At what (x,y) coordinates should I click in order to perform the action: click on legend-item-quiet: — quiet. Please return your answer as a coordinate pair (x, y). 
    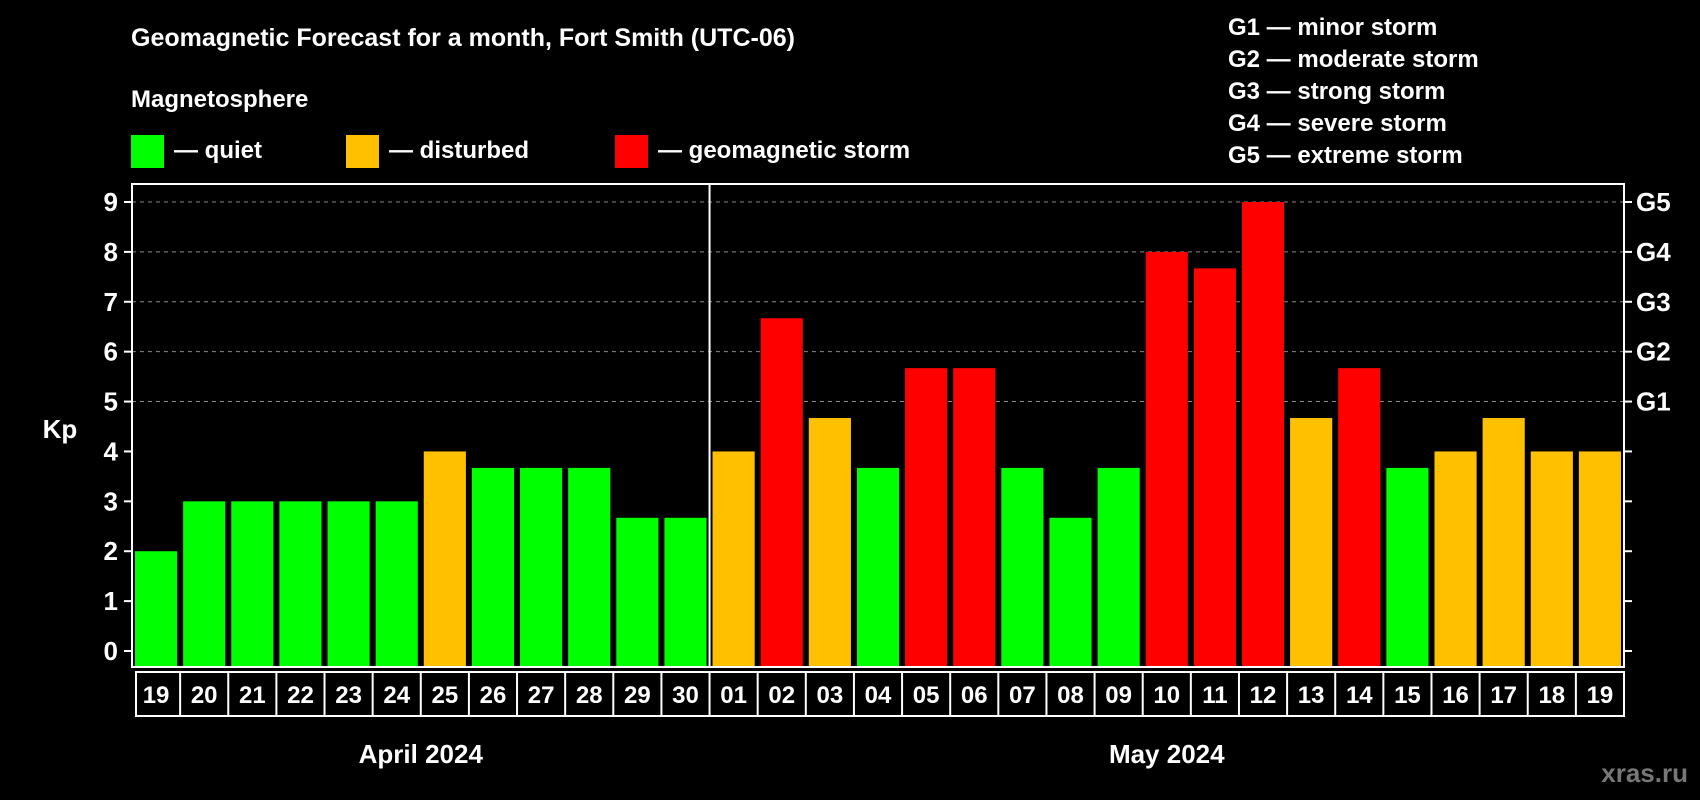
    Looking at the image, I should click on (196, 151).